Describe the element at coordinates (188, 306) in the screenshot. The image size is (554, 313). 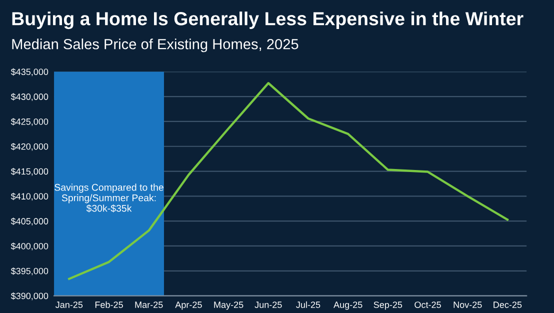
I see `x-tick-label: Apr-25` at that location.